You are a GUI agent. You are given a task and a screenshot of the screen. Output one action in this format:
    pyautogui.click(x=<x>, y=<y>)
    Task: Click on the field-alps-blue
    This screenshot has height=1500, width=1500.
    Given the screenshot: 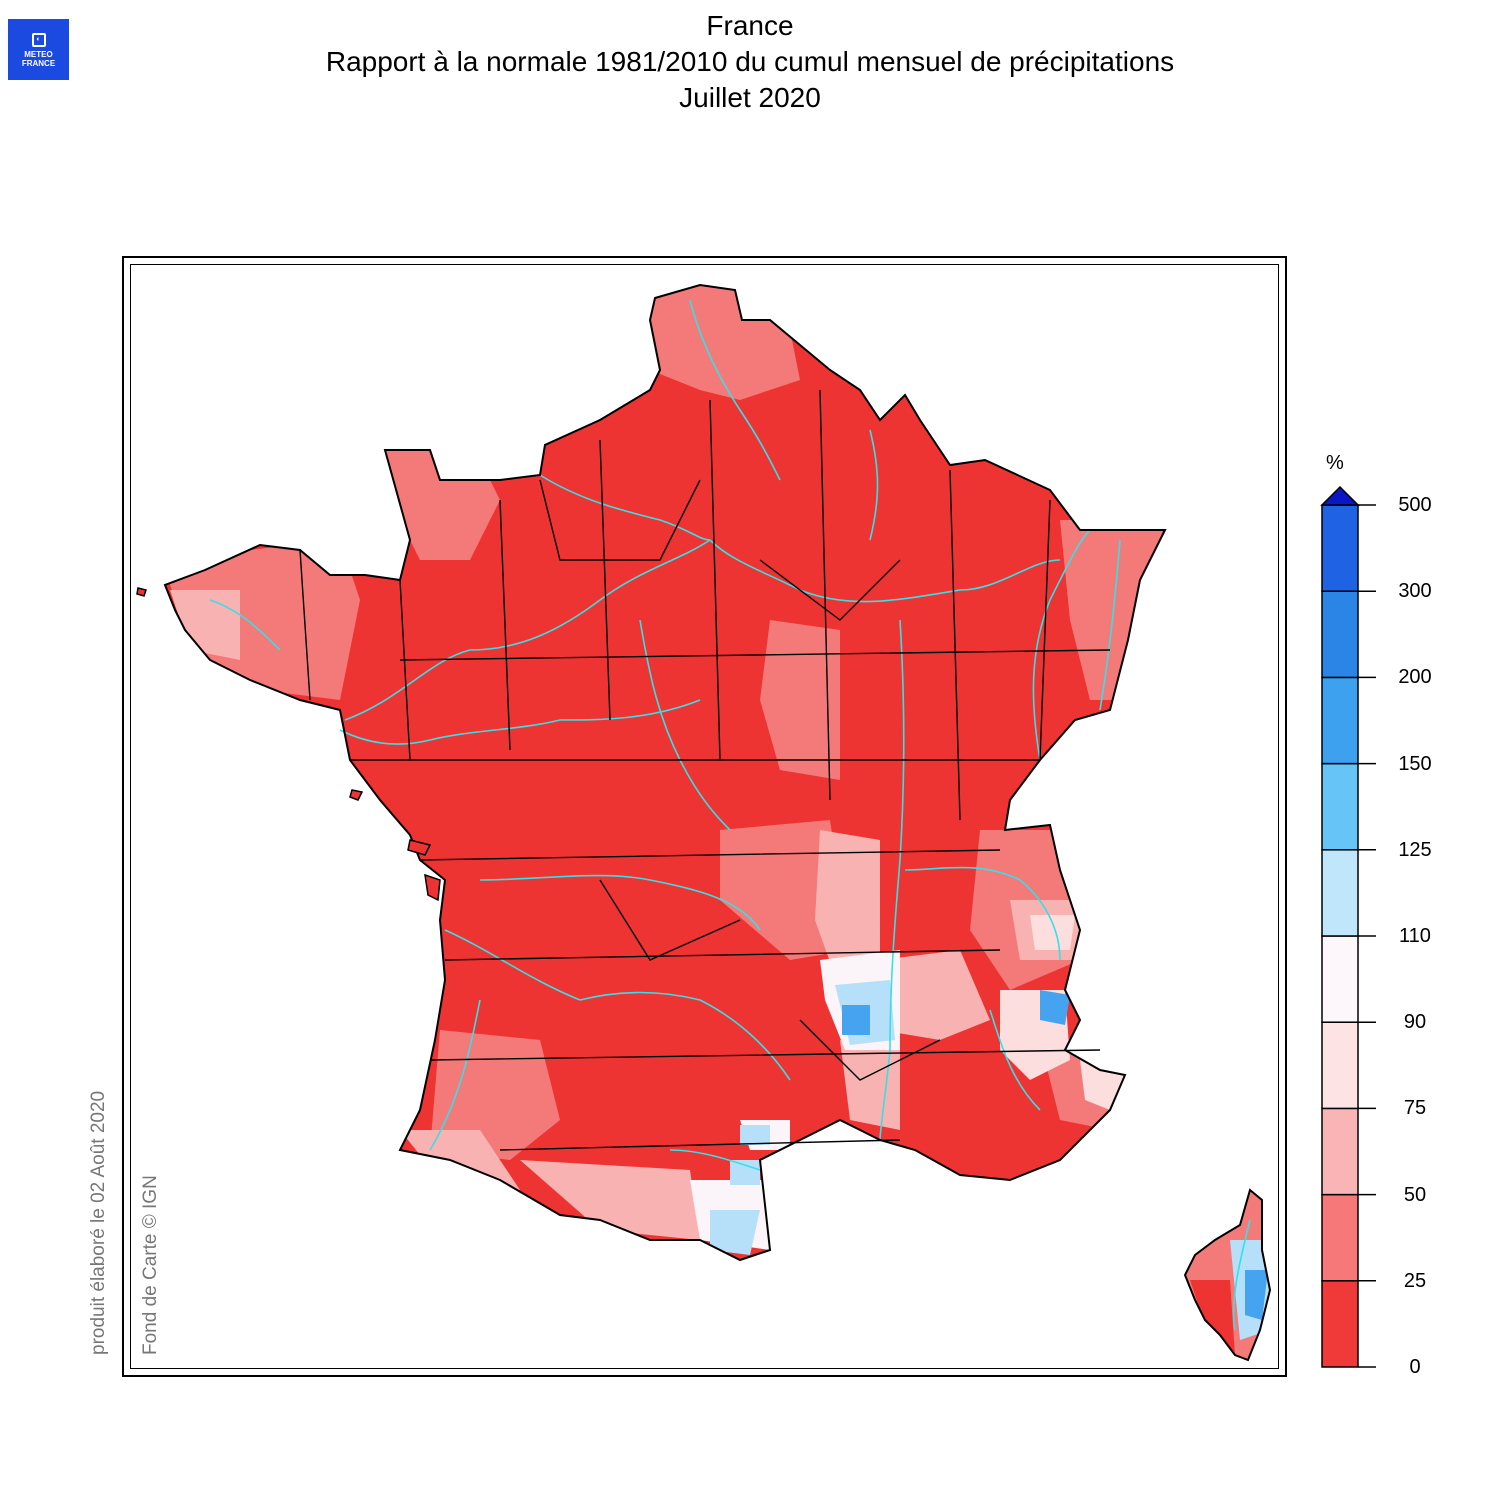 What is the action you would take?
    pyautogui.click(x=1055, y=1007)
    